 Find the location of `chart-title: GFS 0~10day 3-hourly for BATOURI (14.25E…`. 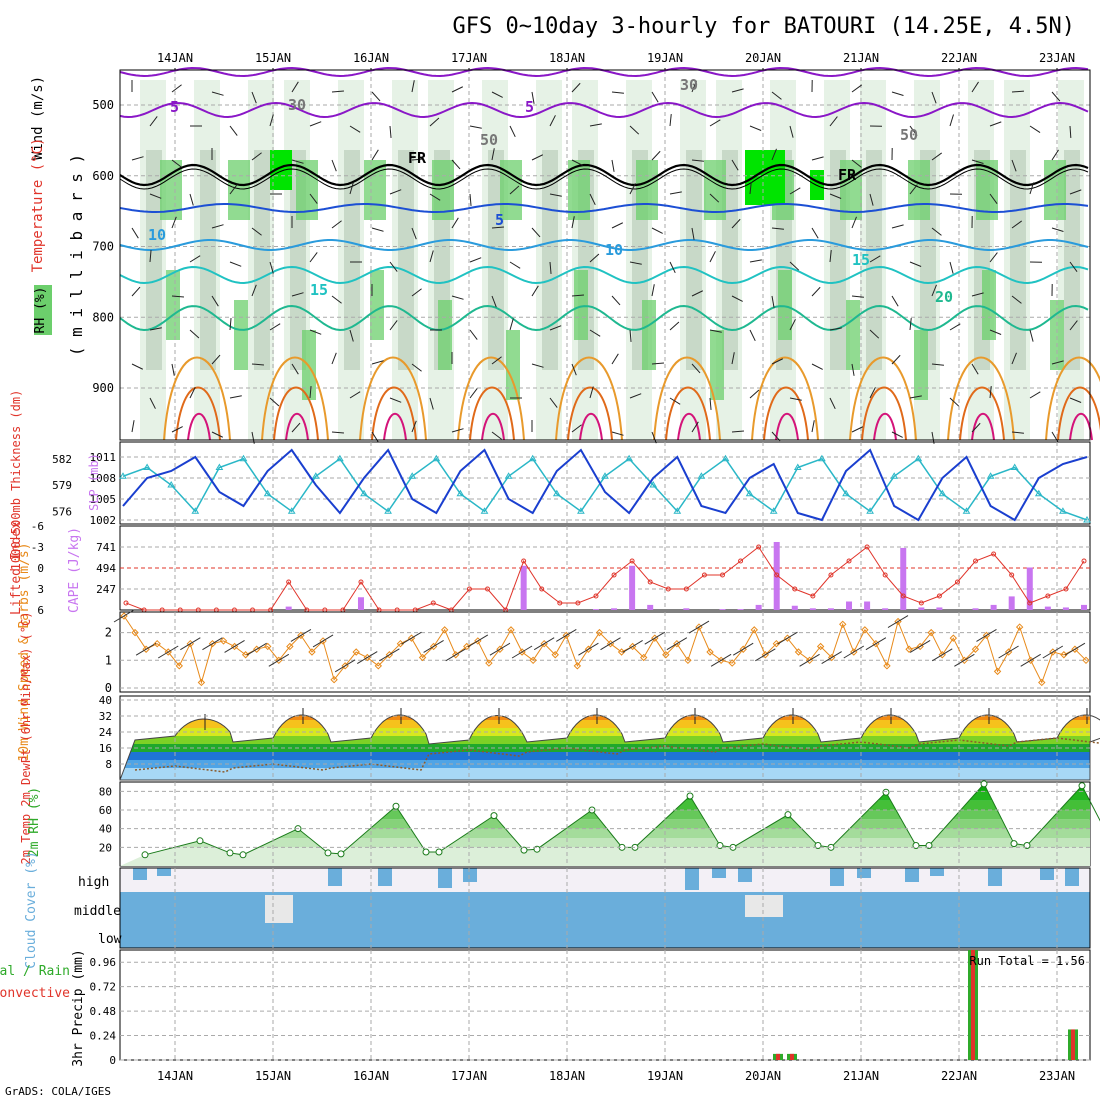

chart-title: GFS 0~10day 3-hourly for BATOURI (14.25E… is located at coordinates (763, 26).